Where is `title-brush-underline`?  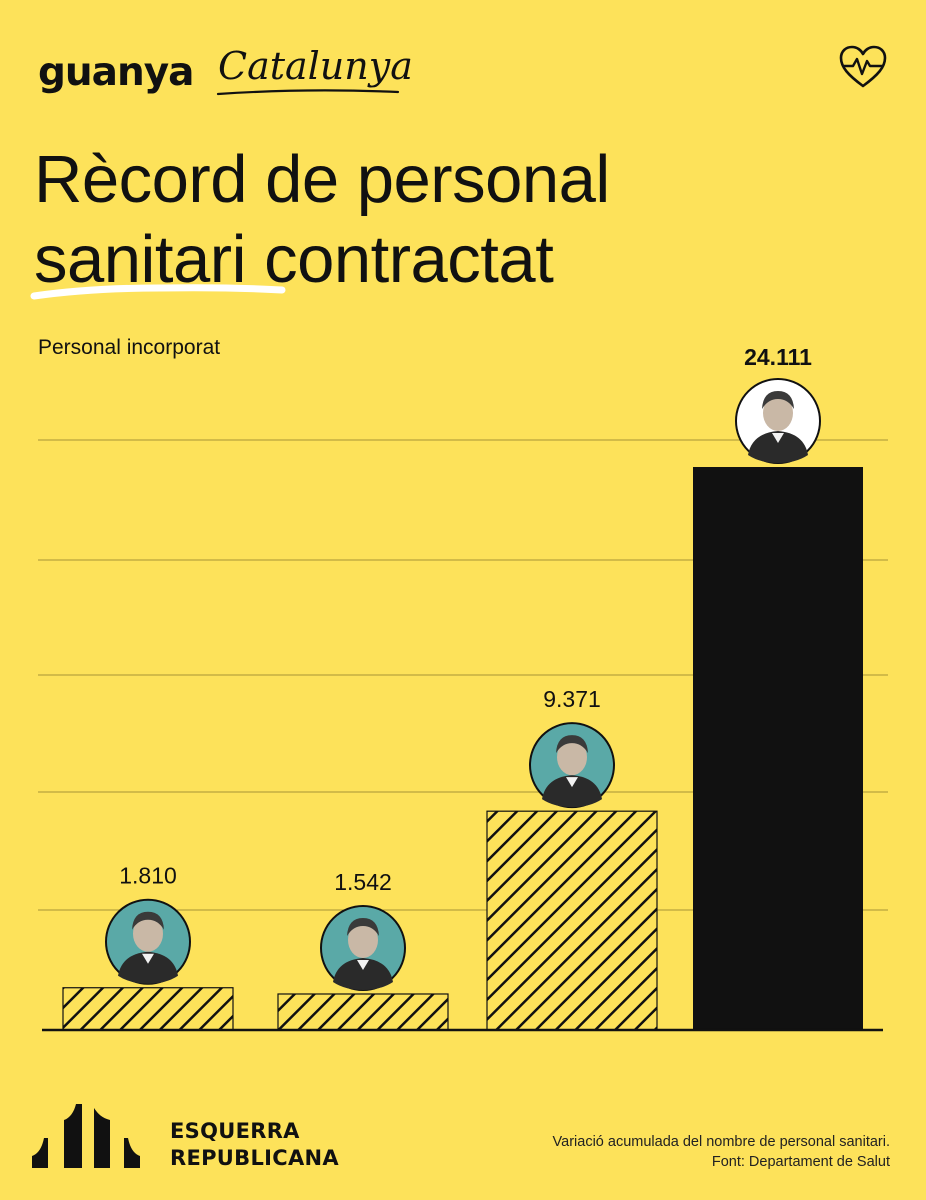
title-brush-underline is located at coordinates (158, 292).